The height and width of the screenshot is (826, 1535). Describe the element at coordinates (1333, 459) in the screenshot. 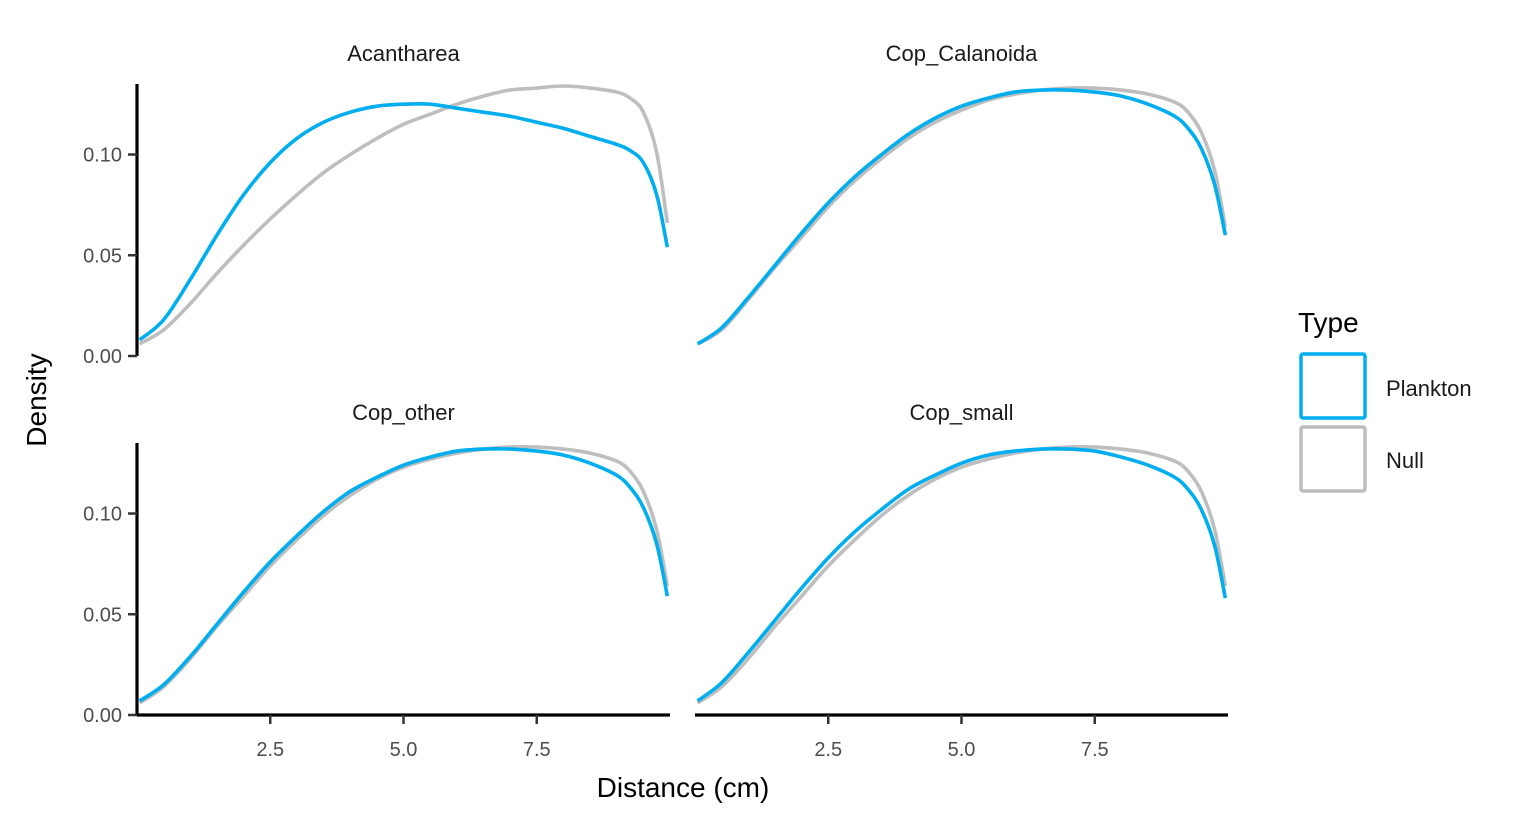

I see `legend-key-null` at that location.